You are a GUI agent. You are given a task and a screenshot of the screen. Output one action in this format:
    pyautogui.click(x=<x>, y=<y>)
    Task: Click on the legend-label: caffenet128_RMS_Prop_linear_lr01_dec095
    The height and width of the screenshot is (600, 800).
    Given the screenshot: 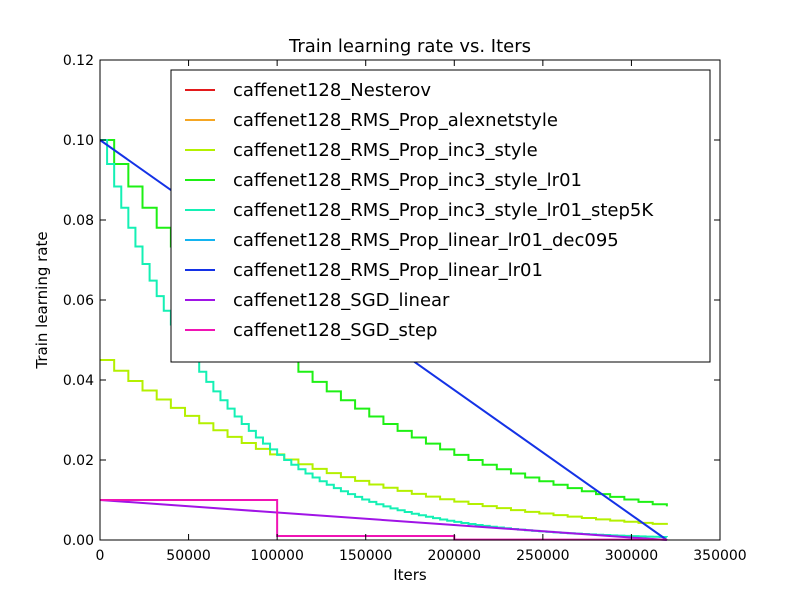 What is the action you would take?
    pyautogui.click(x=426, y=240)
    